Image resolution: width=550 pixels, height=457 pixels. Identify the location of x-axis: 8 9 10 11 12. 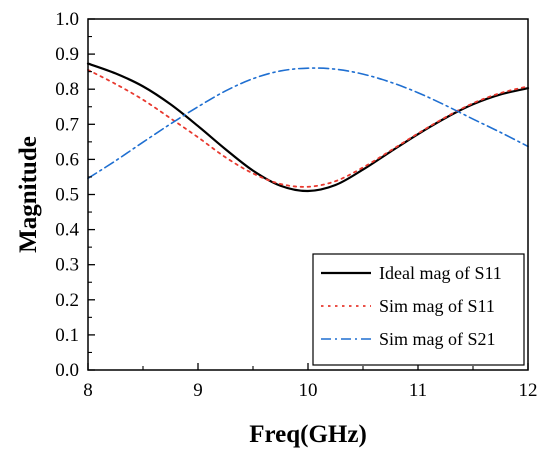
(310, 382).